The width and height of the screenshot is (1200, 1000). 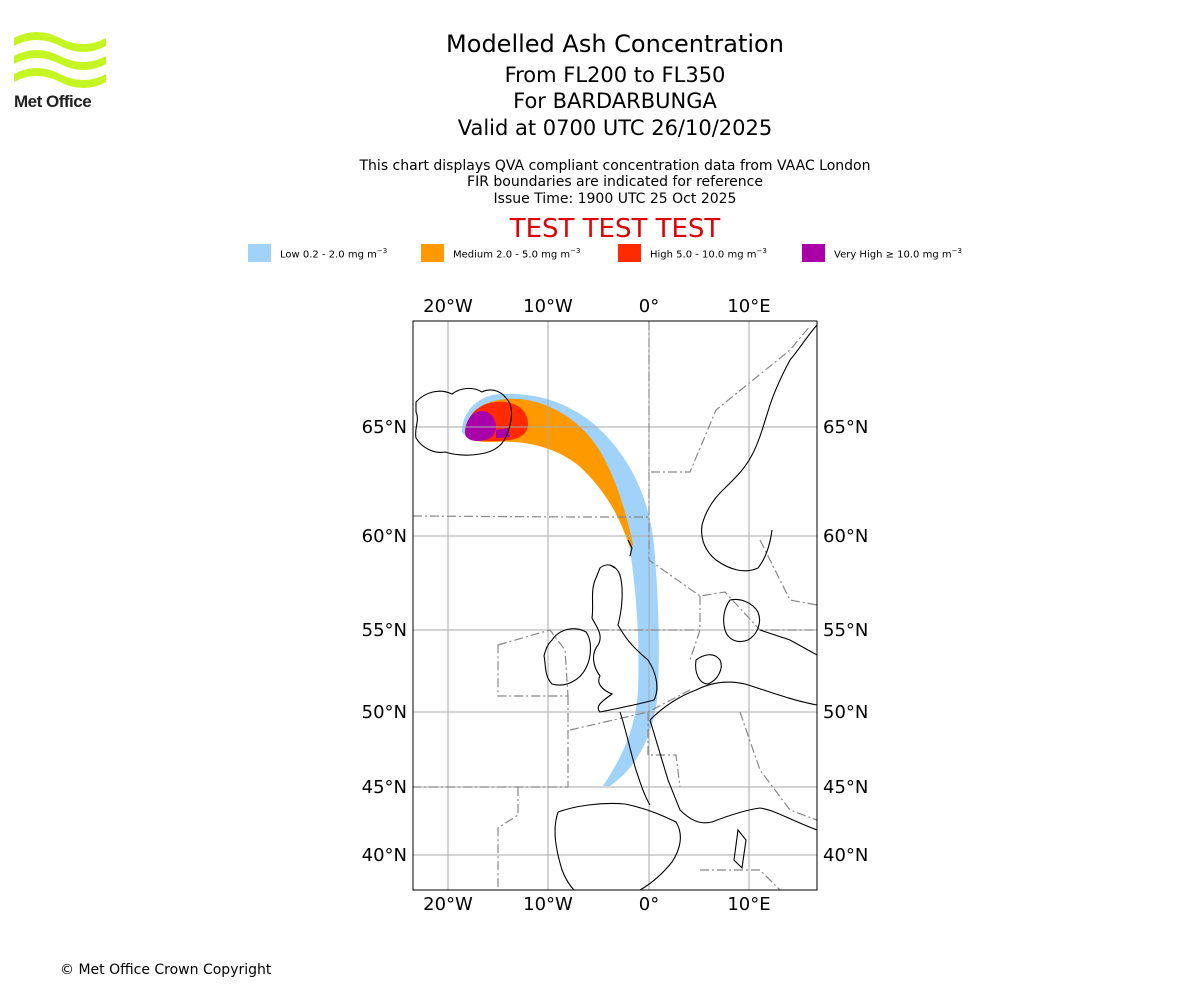 I want to click on legend-swatch-high, so click(x=629, y=253).